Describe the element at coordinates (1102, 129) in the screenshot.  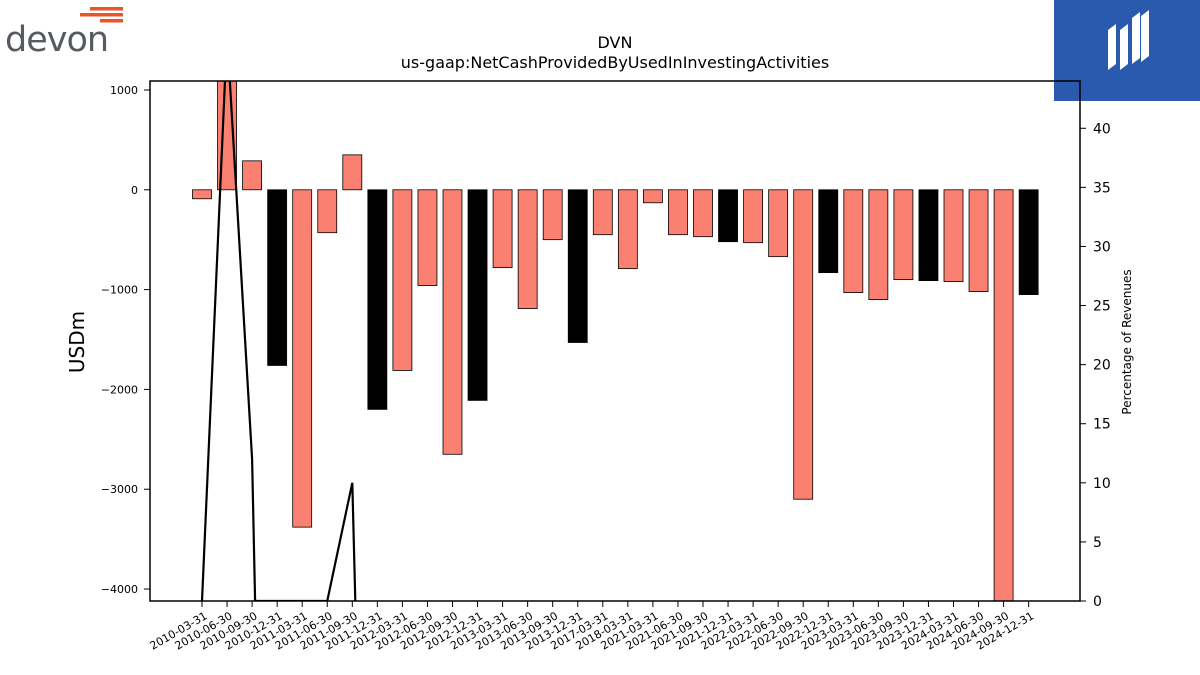
I see `y2-tick-label: 40` at that location.